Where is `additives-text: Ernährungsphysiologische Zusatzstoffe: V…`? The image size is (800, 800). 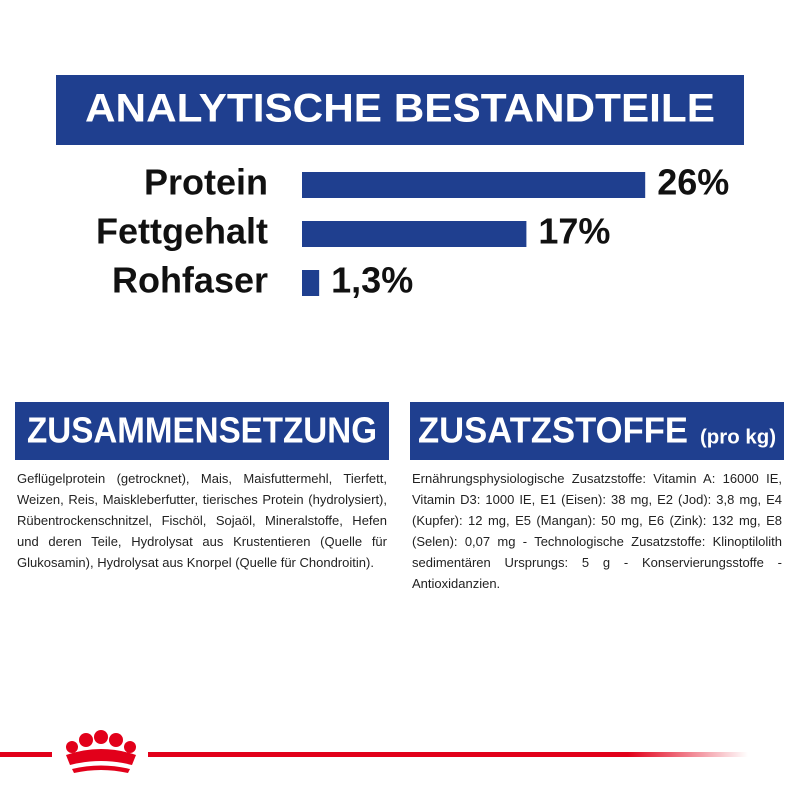
additives-text: Ernährungsphysiologische Zusatzstoffe: V… is located at coordinates (597, 531).